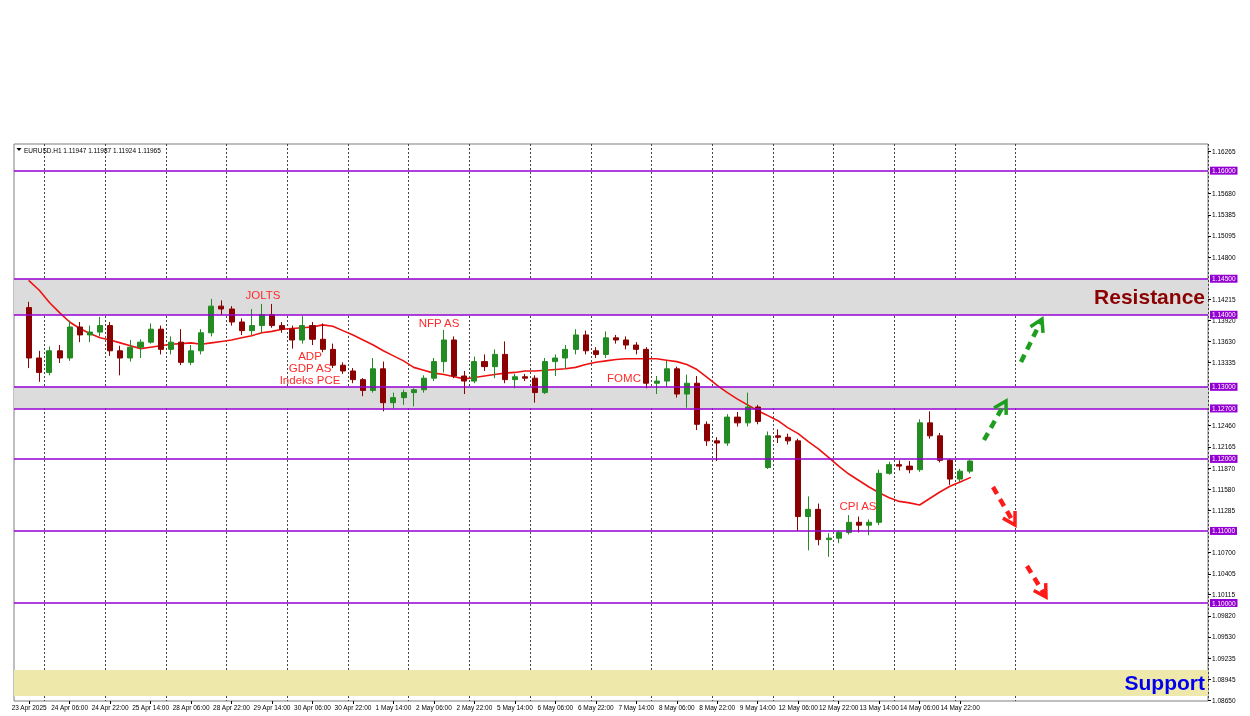 This screenshot has width=1250, height=716. What do you see at coordinates (439, 323) in the screenshot?
I see `annotation: NFP AS` at bounding box center [439, 323].